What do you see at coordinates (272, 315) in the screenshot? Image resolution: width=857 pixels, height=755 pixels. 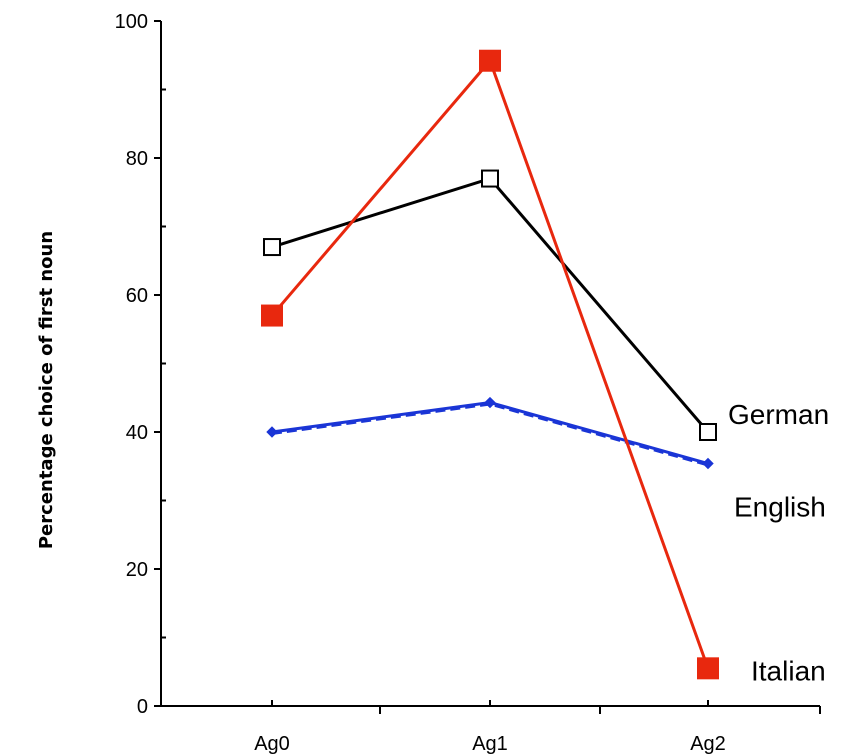 I see `point-italian-ag0` at bounding box center [272, 315].